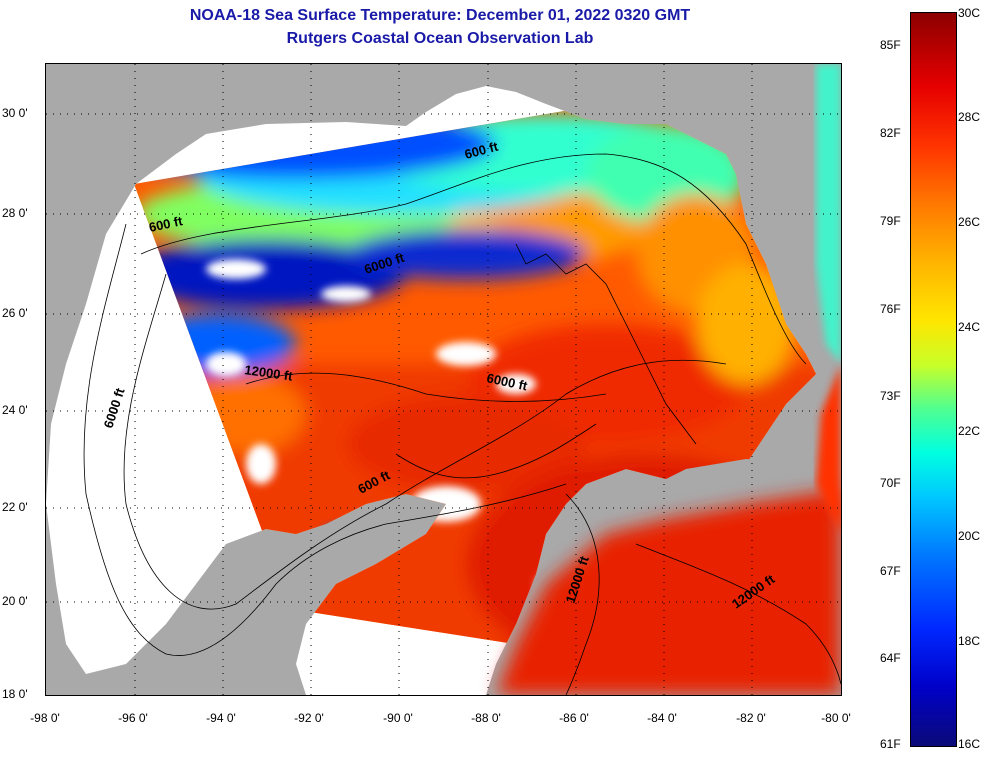 This screenshot has width=992, height=761. What do you see at coordinates (890, 483) in the screenshot?
I see `colorbar-f-label: 70F` at bounding box center [890, 483].